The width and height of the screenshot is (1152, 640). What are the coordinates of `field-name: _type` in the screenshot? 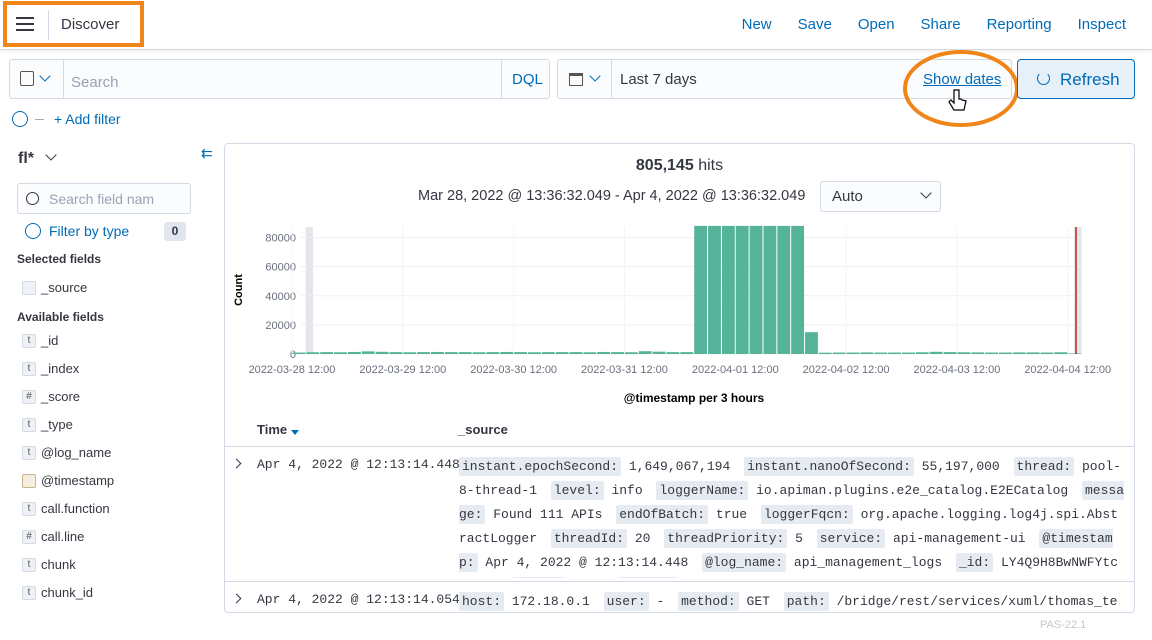 It's located at (57, 424).